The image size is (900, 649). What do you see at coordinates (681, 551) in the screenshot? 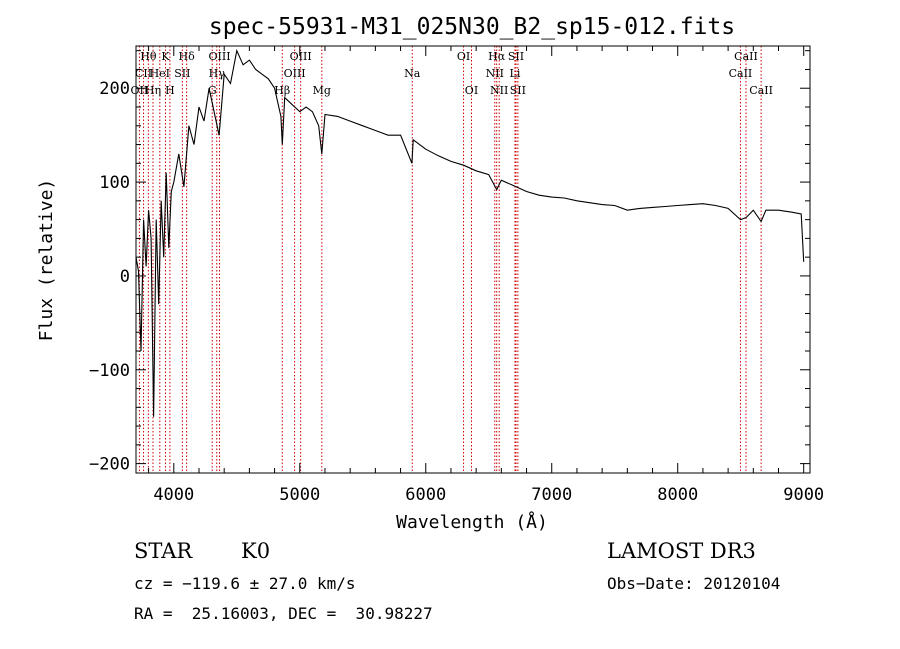
I see `survey-name: LAMOST DR3` at bounding box center [681, 551].